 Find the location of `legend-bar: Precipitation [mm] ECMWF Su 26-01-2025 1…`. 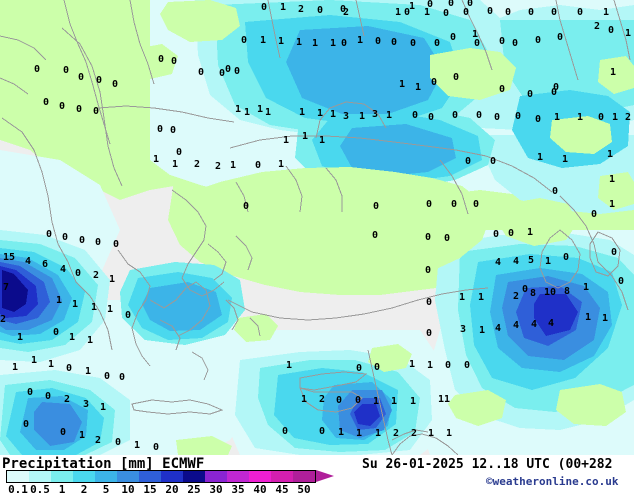

legend-bar: Precipitation [mm] ECMWF Su 26-01-2025 1… is located at coordinates (317, 475).